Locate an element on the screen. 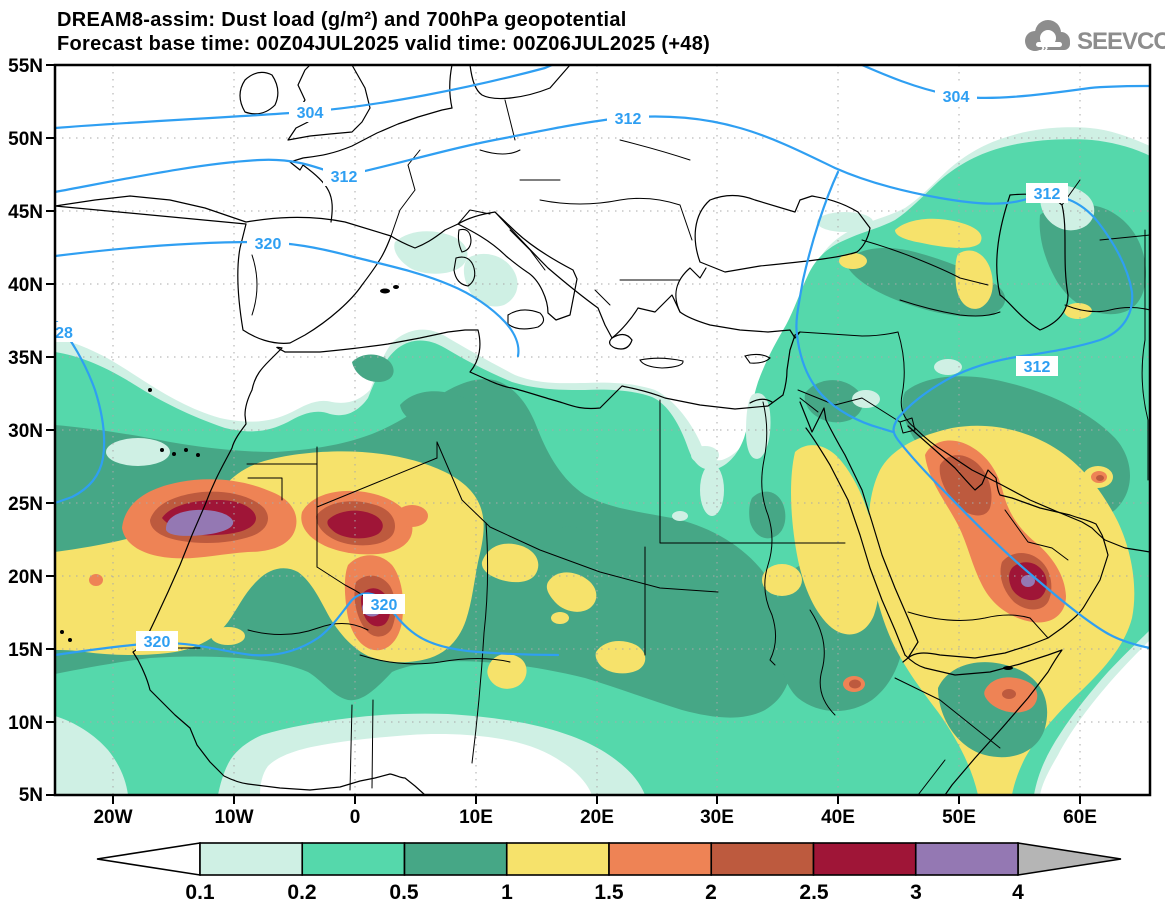 The height and width of the screenshot is (907, 1165). cloud-arrows-glyph: » is located at coordinates (1044, 47).